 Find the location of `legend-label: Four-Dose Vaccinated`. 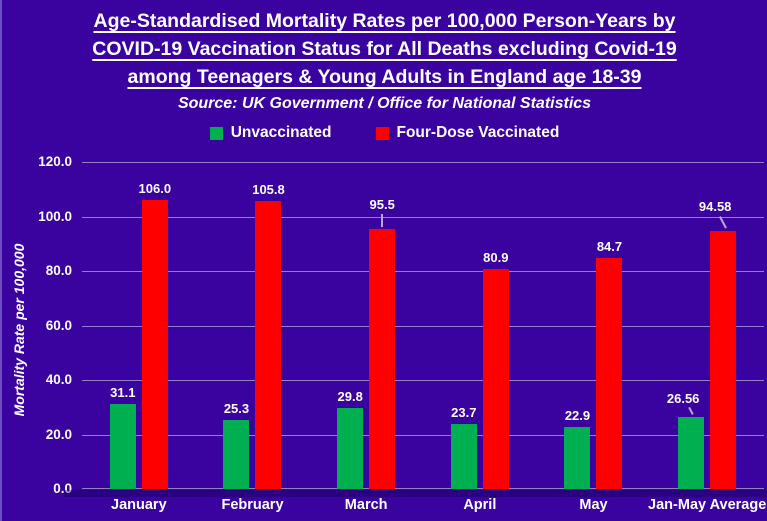

legend-label: Four-Dose Vaccinated is located at coordinates (478, 132).